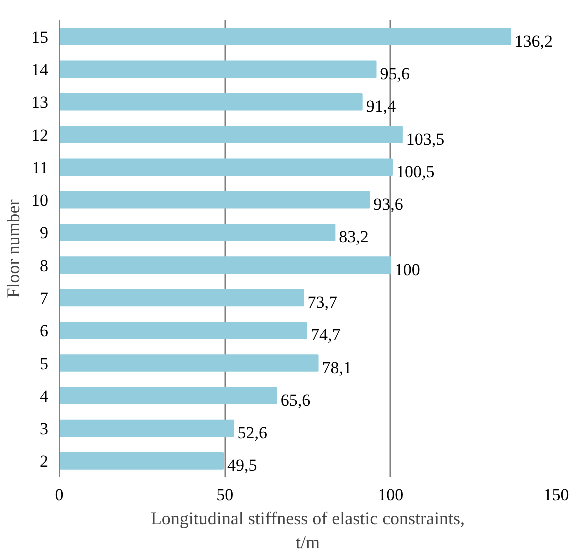 The width and height of the screenshot is (571, 555). Describe the element at coordinates (44, 462) in the screenshot. I see `y-tick-label: 2` at that location.